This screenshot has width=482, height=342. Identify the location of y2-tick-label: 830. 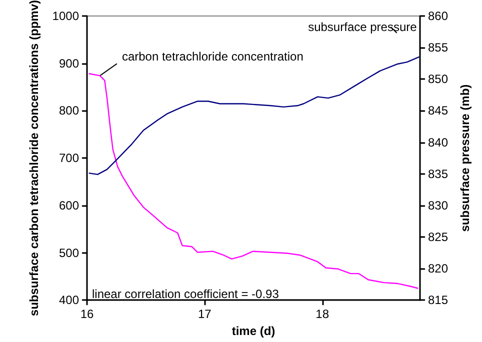
(438, 205).